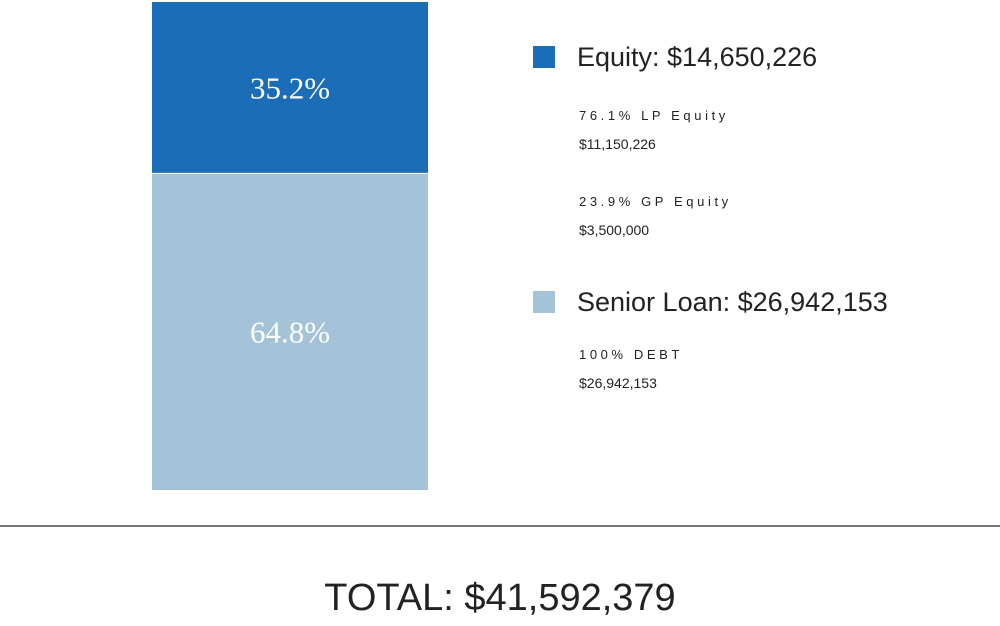  I want to click on equity-swatch, so click(544, 57).